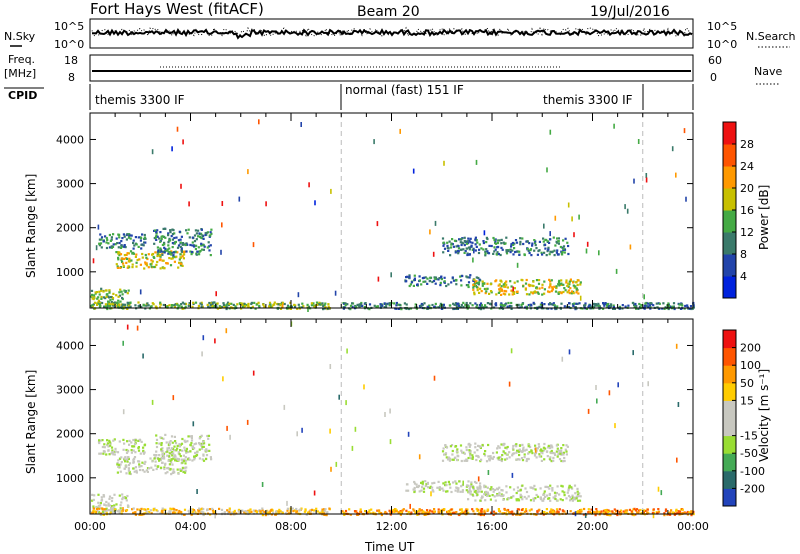  I want to click on velocity-ytick-label: 3000, so click(70, 390).